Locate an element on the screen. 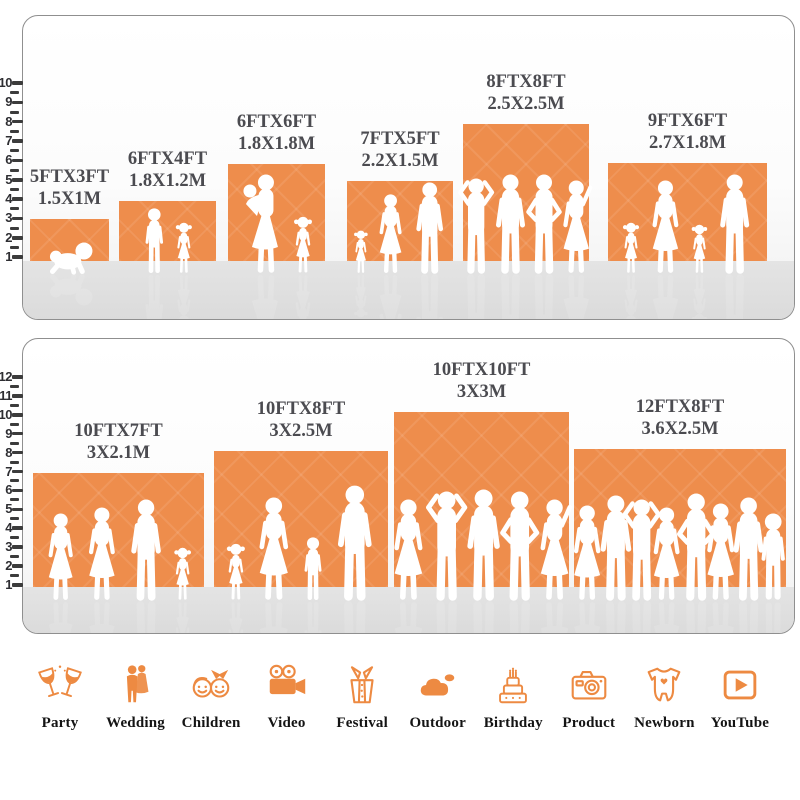 Image resolution: width=800 pixels, height=800 pixels. ruler-number: 8 is located at coordinates (8, 121).